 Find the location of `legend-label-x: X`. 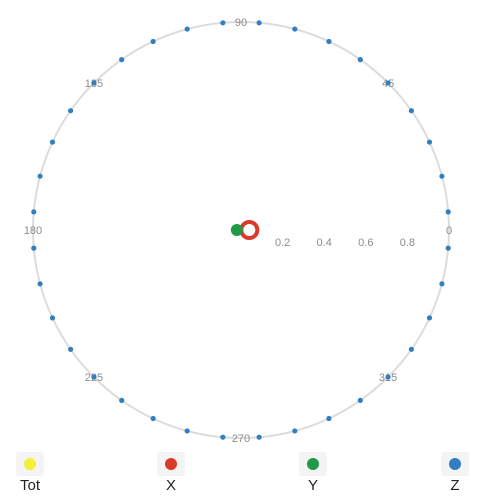

legend-label-x: X is located at coordinates (170, 485).